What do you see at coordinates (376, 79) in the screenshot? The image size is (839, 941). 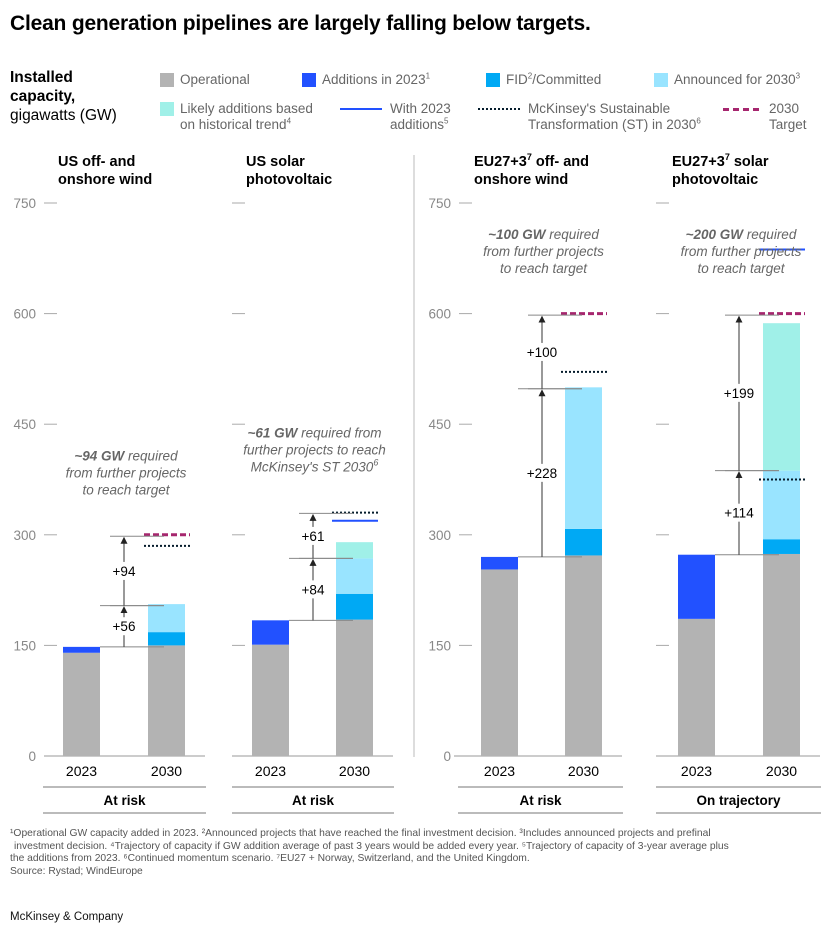 I see `legend-label-additions: Additions in 20231` at bounding box center [376, 79].